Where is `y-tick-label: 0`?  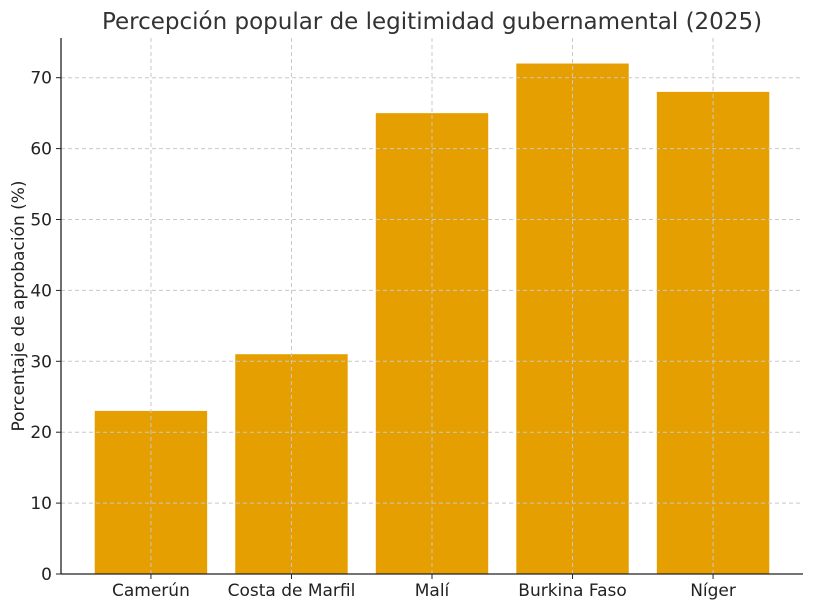
y-tick-label: 0 is located at coordinates (46, 575).